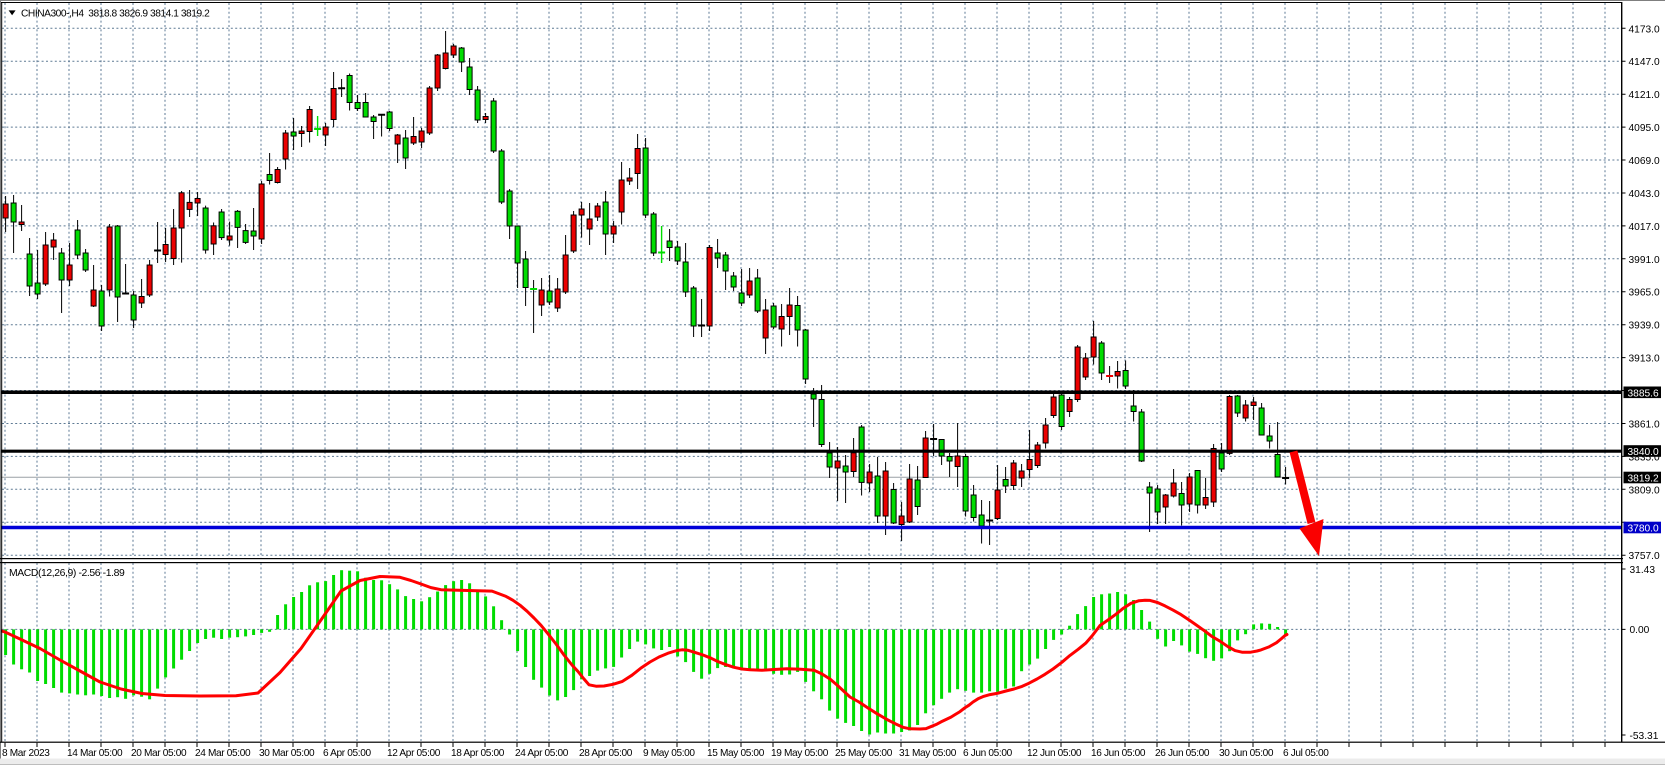 This screenshot has width=1665, height=765. I want to click on svg-text: 31.43, so click(1643, 570).